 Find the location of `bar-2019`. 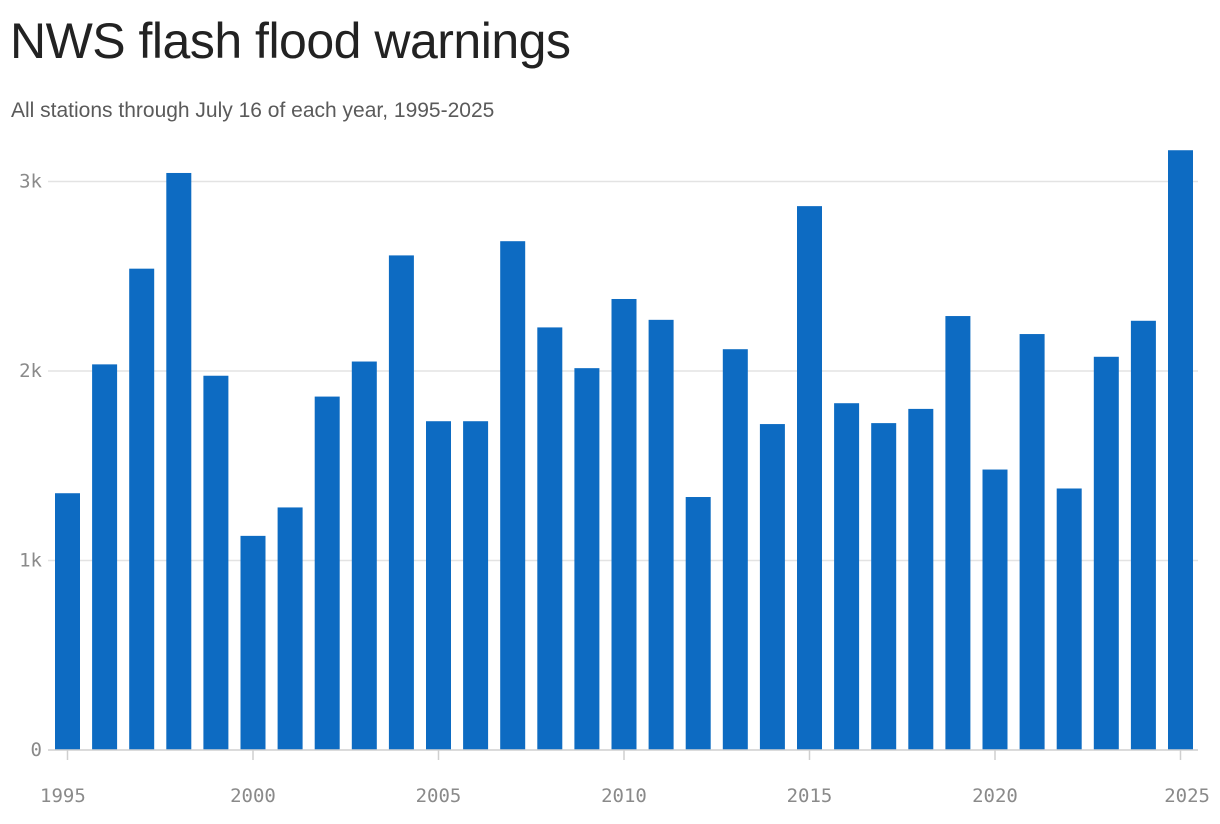

bar-2019 is located at coordinates (958, 533).